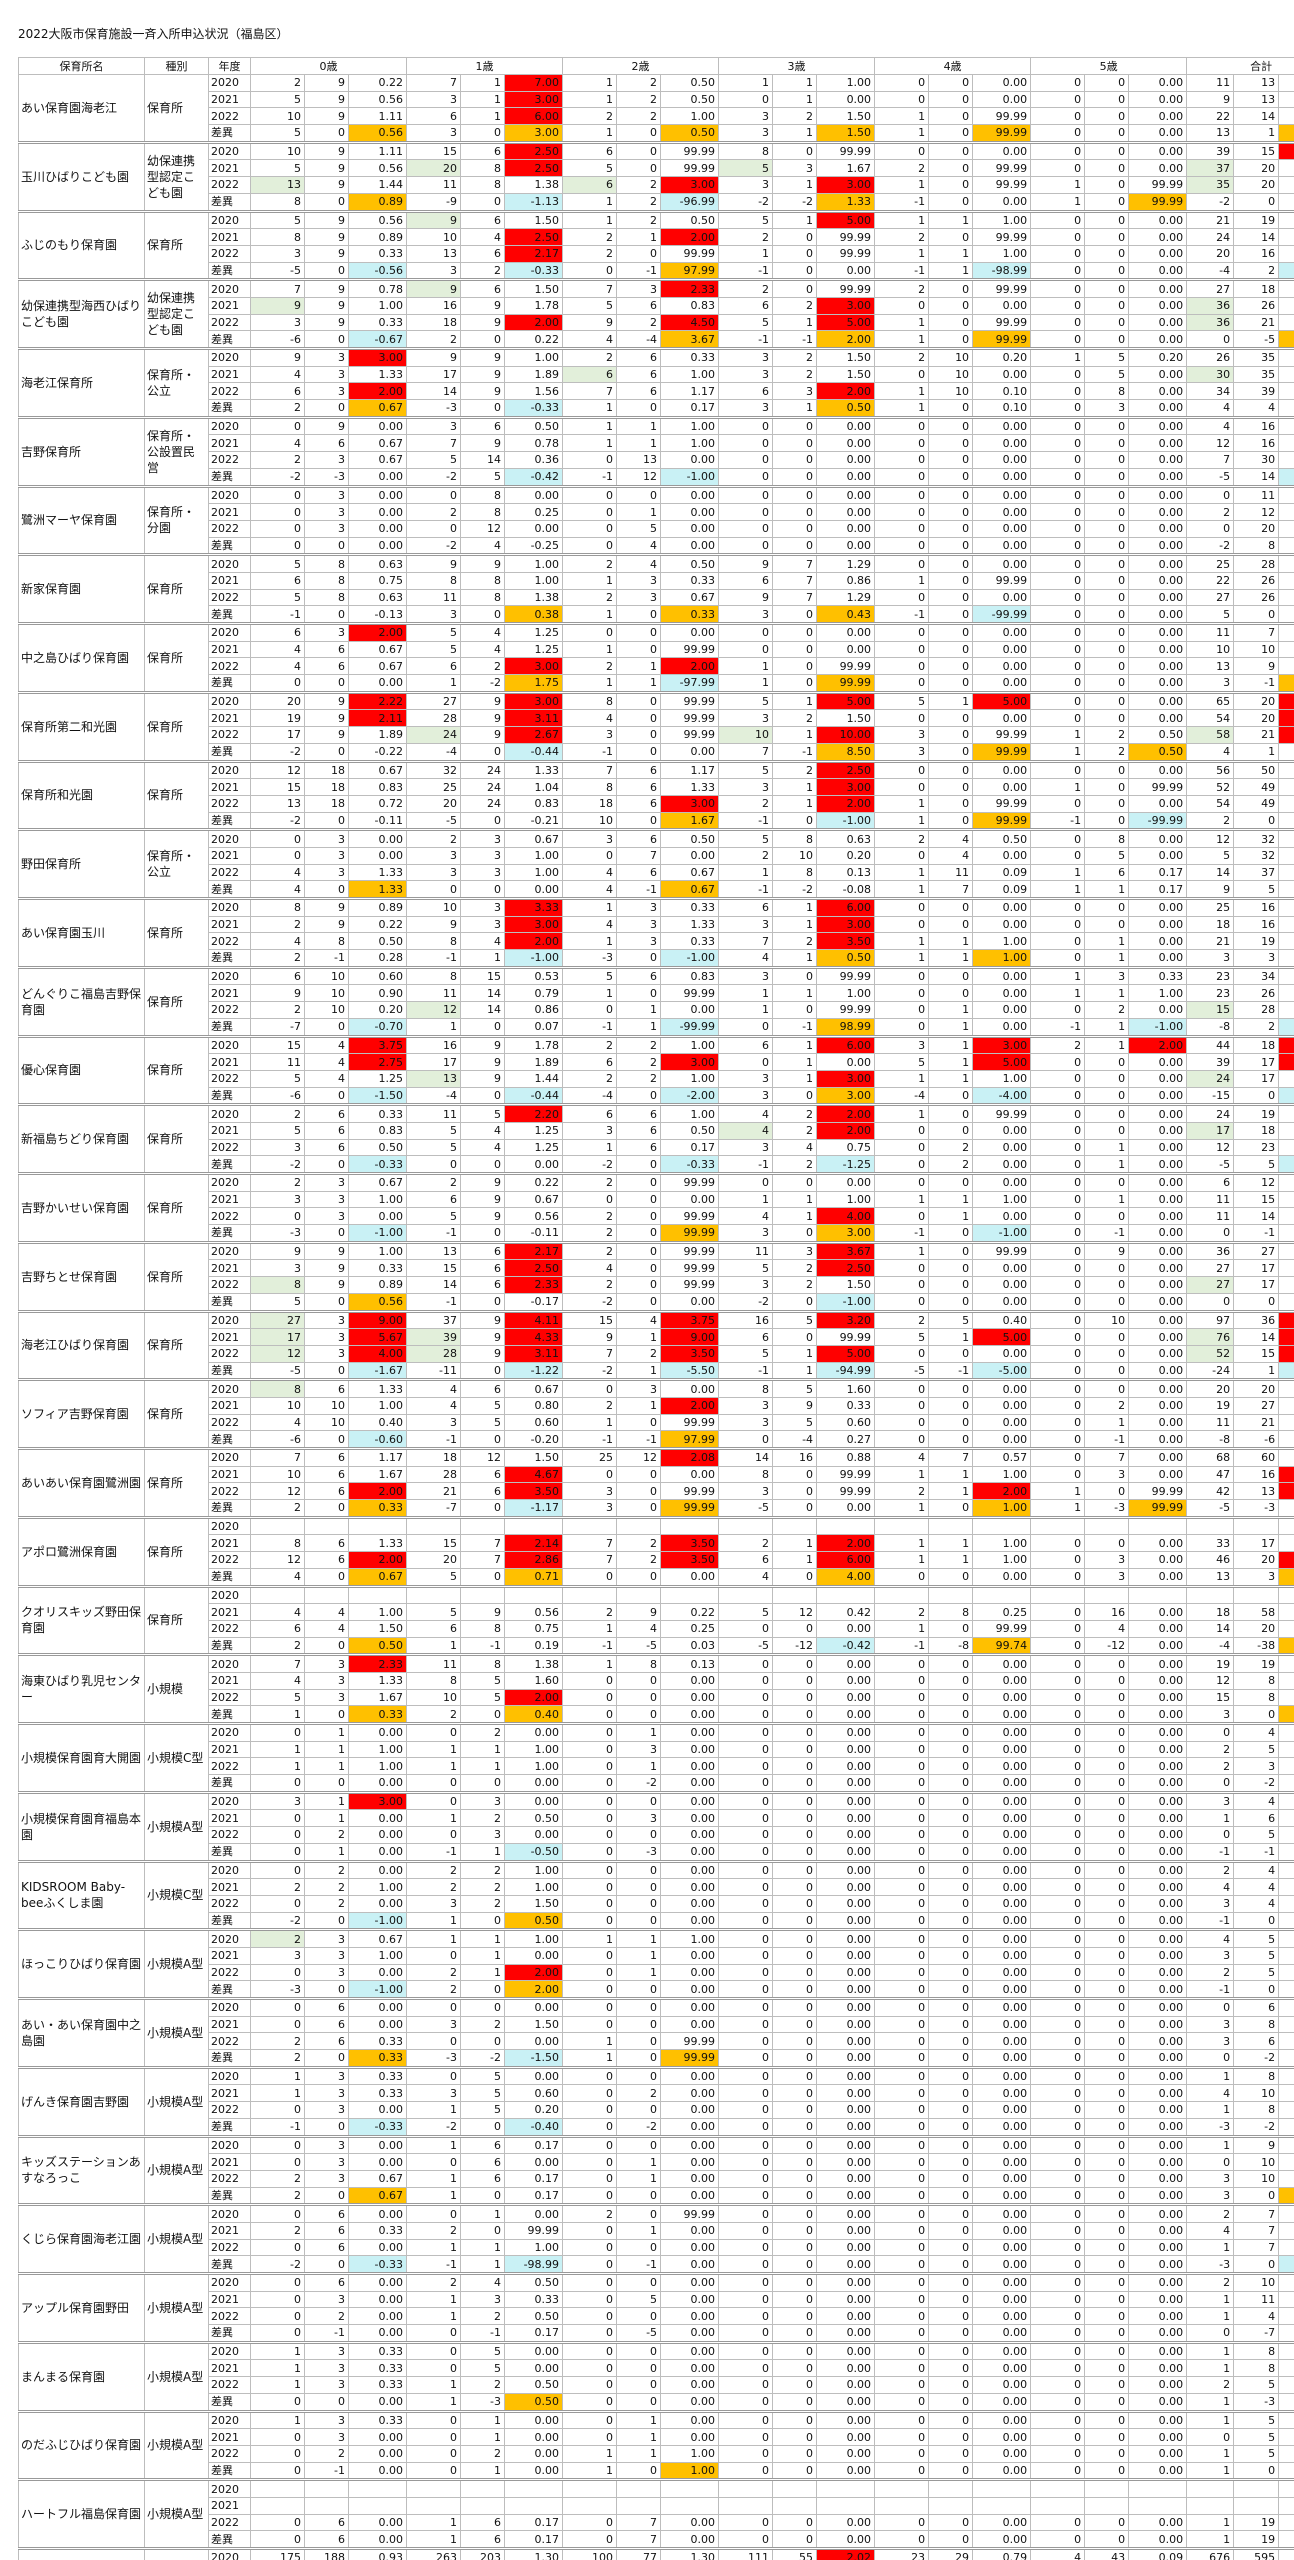  What do you see at coordinates (639, 2505) in the screenshot?
I see `capacity-cell` at bounding box center [639, 2505].